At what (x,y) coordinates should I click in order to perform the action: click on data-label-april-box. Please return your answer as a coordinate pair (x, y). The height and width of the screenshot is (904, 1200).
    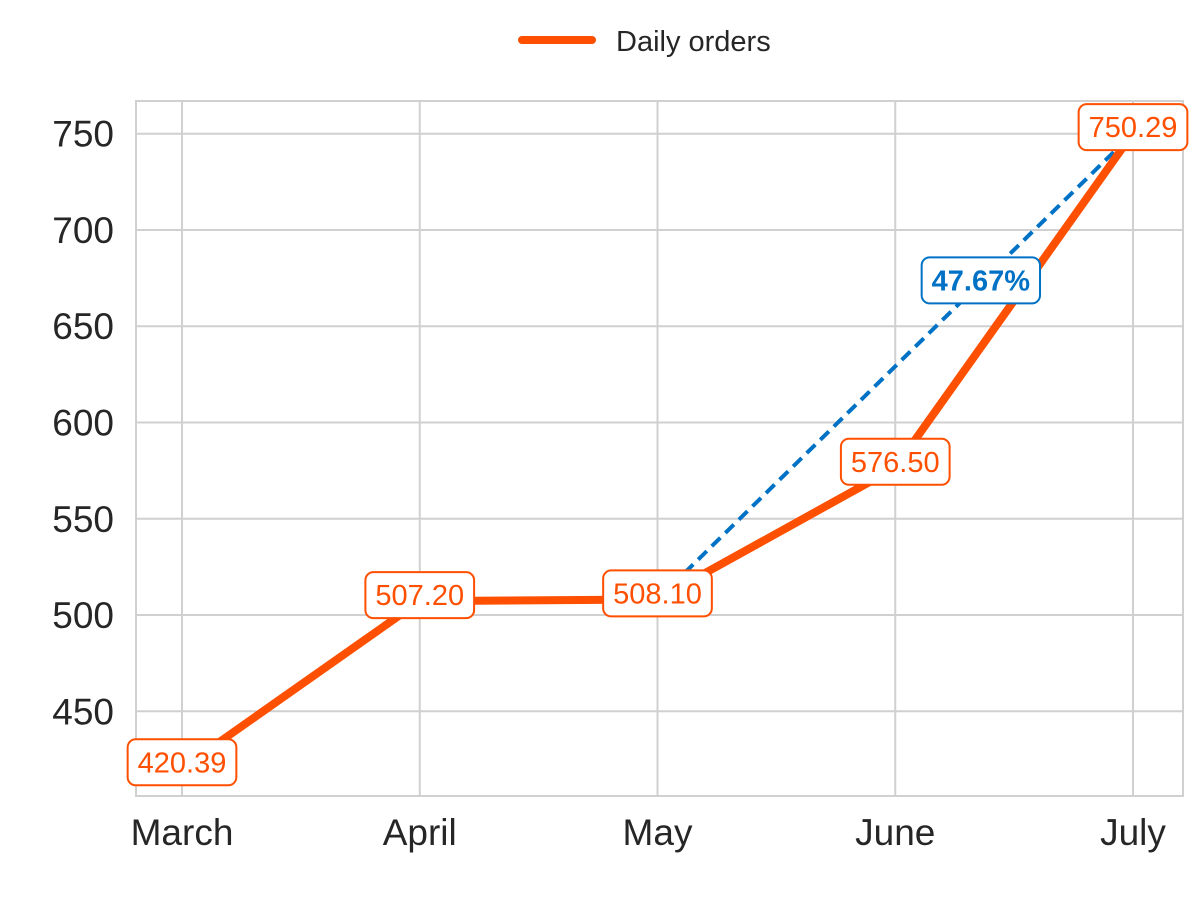
    Looking at the image, I should click on (420, 595).